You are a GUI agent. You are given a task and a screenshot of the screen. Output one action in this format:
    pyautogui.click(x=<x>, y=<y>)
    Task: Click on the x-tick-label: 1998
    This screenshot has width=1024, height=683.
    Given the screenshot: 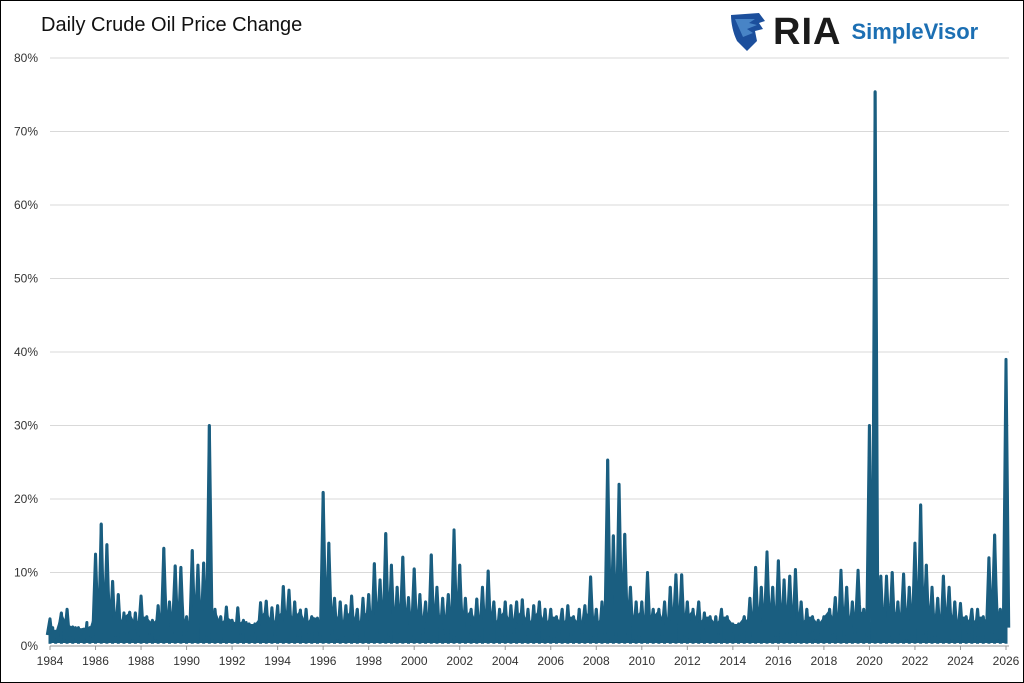 What is the action you would take?
    pyautogui.click(x=368, y=661)
    